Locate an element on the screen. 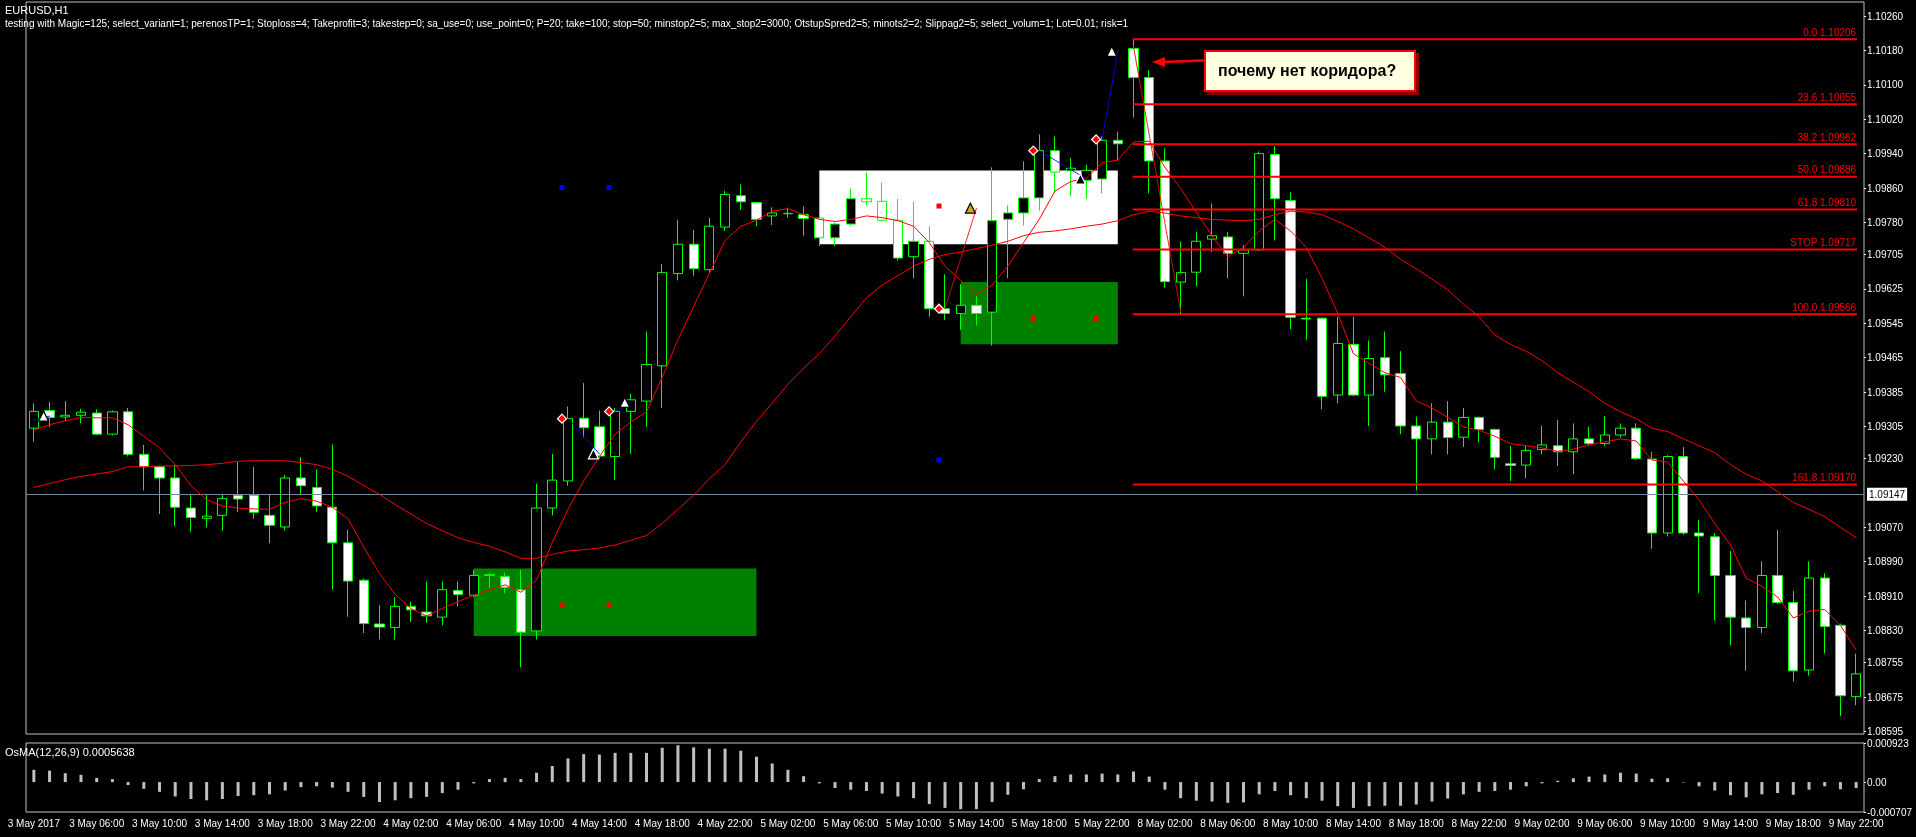 The image size is (1916, 837). annotation: почему нет коридора? is located at coordinates (1307, 70).